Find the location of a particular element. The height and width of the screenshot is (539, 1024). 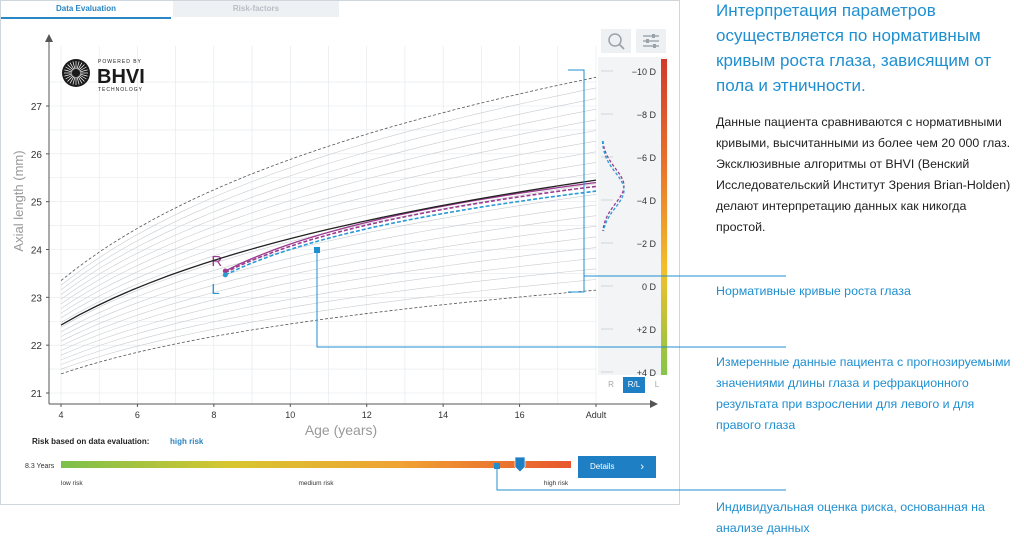

y-tick-label: 24 is located at coordinates (37, 251).